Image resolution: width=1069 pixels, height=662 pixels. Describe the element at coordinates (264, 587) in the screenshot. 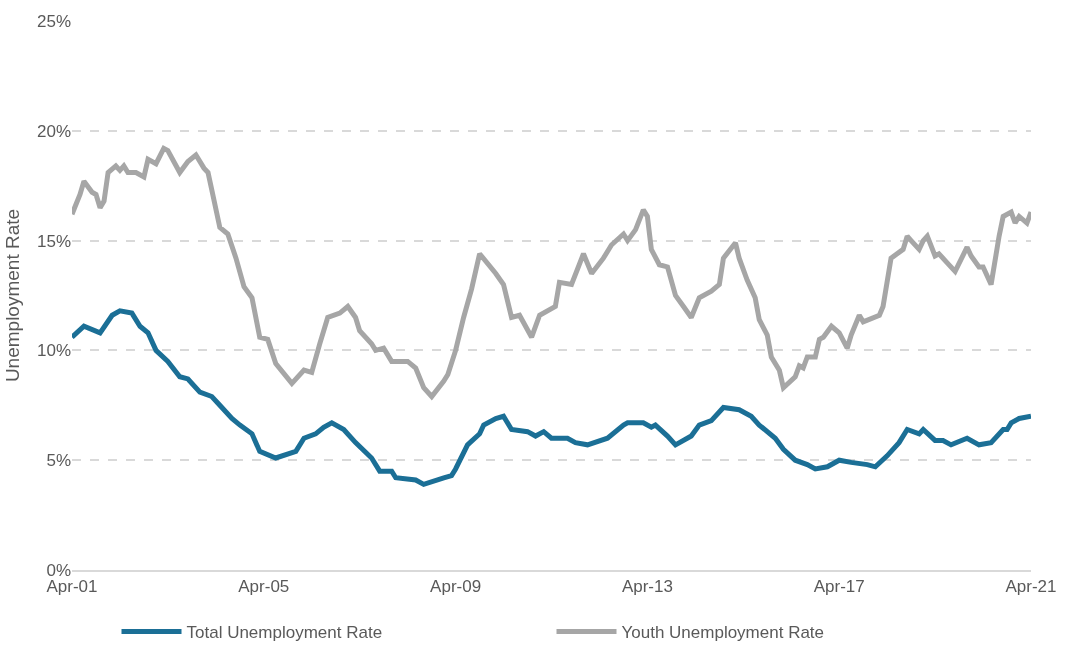

I see `x-tick-label: Apr-05` at that location.